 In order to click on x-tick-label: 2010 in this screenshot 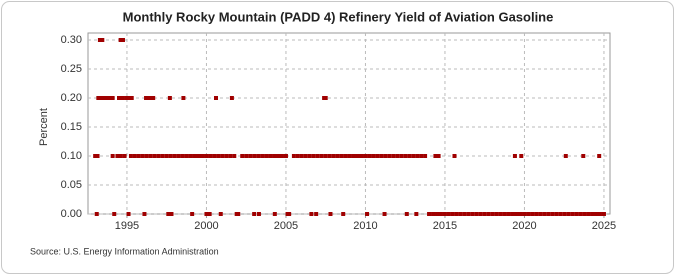, I will do `click(365, 226)`.